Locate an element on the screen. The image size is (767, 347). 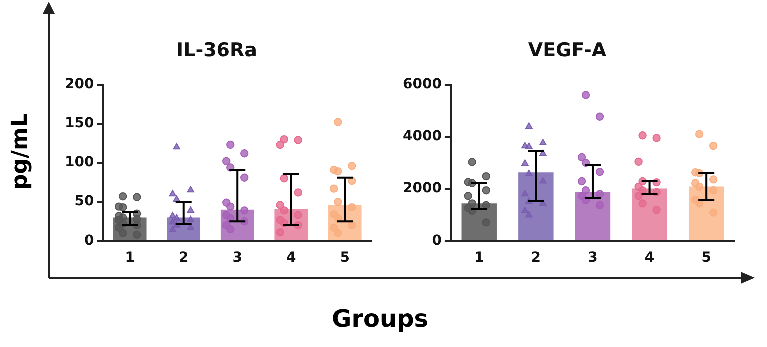
chart-title: IL-36Ra is located at coordinates (217, 50).